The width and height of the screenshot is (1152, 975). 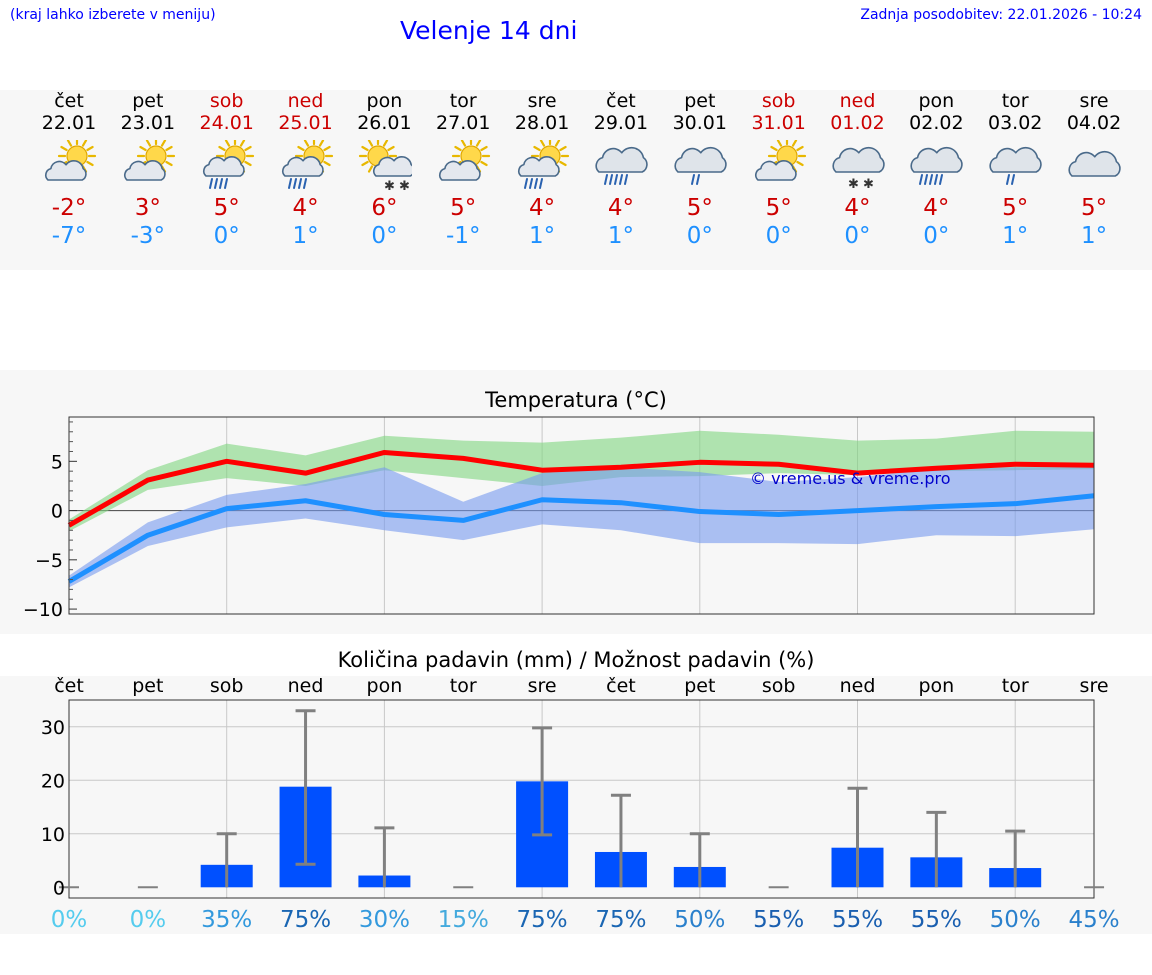 I want to click on max-temp-line, so click(x=581, y=488).